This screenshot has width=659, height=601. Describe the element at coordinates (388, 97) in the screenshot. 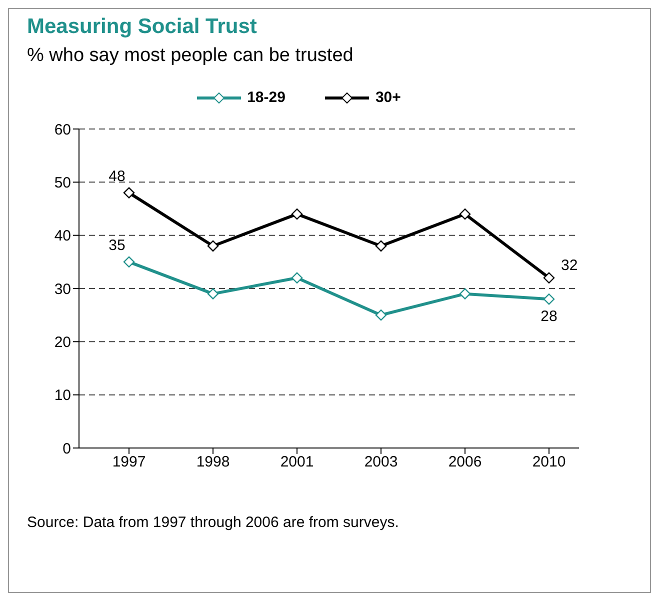

I see `legend-label: 30+` at that location.